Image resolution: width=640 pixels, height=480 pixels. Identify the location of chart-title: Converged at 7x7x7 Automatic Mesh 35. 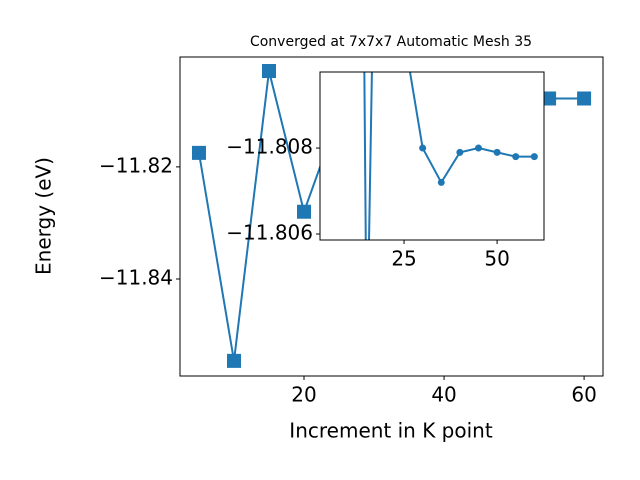
(391, 42).